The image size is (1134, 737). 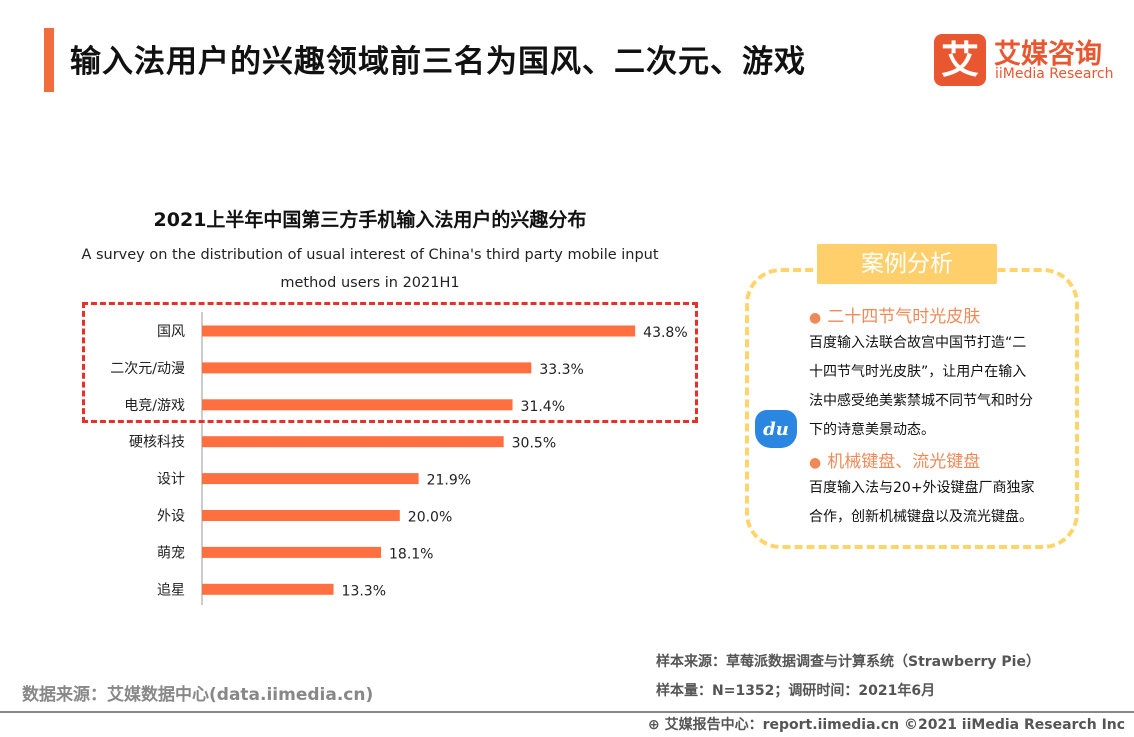 What do you see at coordinates (171, 332) in the screenshot?
I see `category-label: 国风` at bounding box center [171, 332].